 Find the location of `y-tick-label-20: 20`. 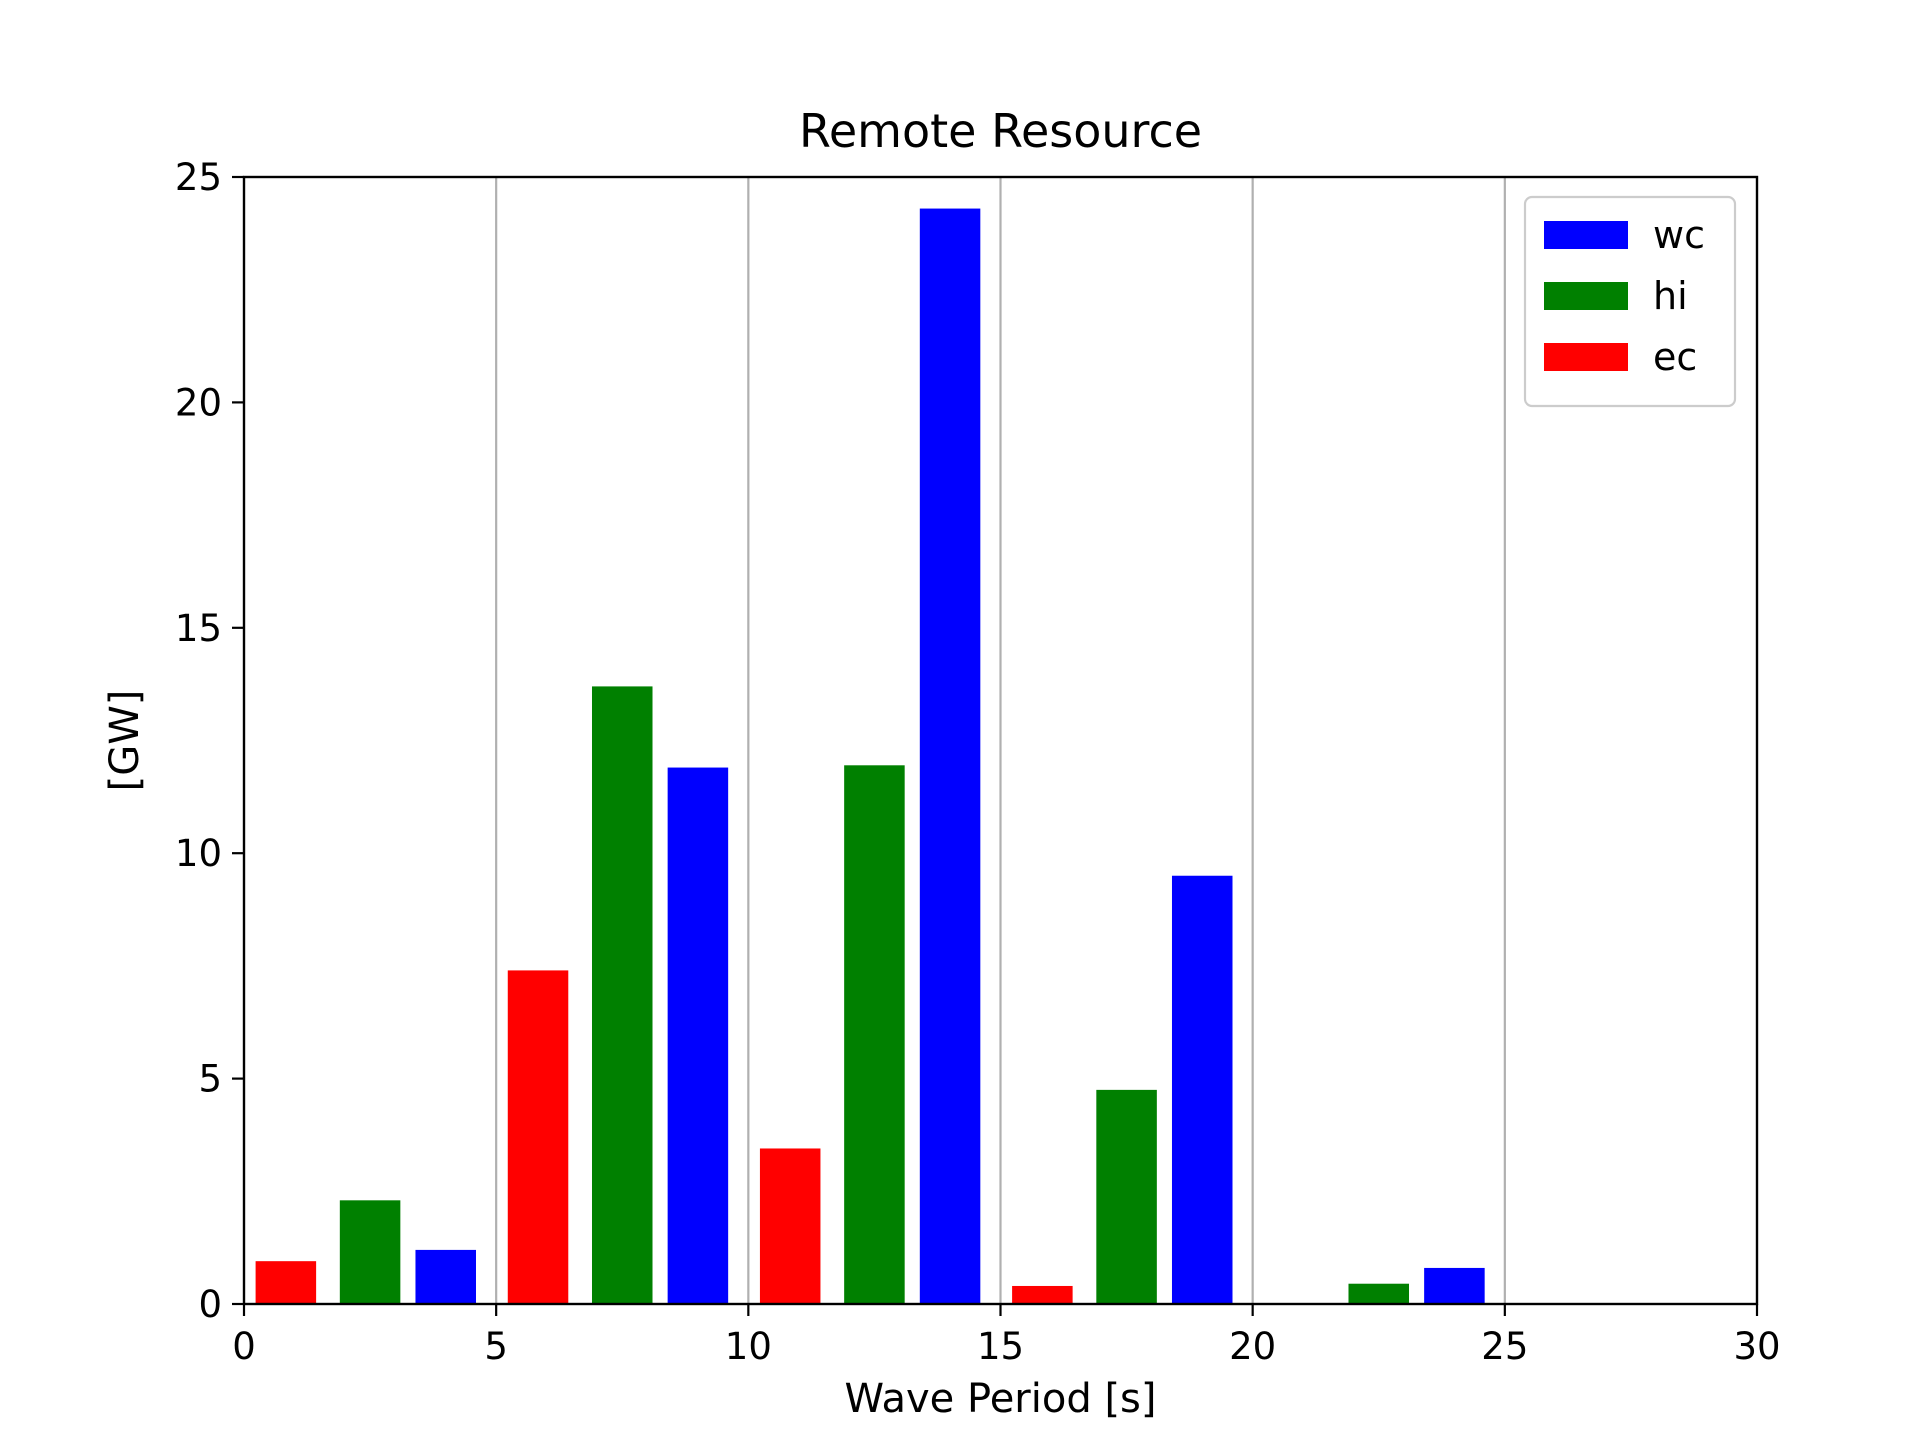

y-tick-label-20: 20 is located at coordinates (198, 402).